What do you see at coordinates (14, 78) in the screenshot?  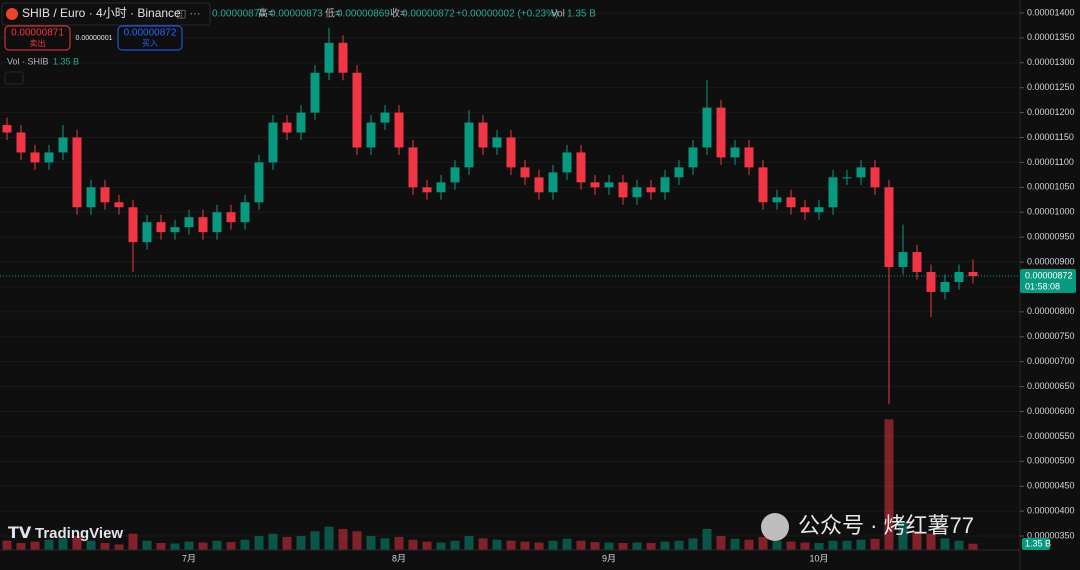 I see `collapse-button` at bounding box center [14, 78].